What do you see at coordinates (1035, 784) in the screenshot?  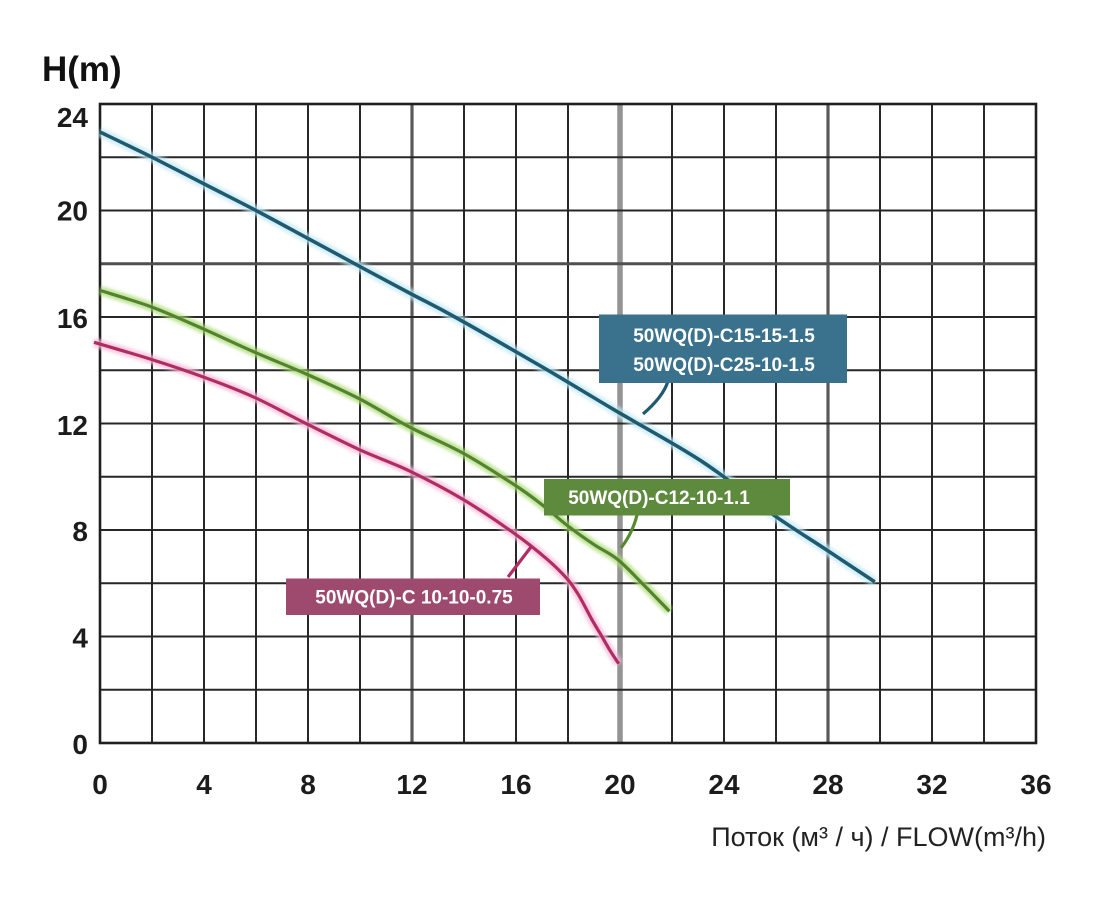 I see `svg-text: 36` at bounding box center [1035, 784].